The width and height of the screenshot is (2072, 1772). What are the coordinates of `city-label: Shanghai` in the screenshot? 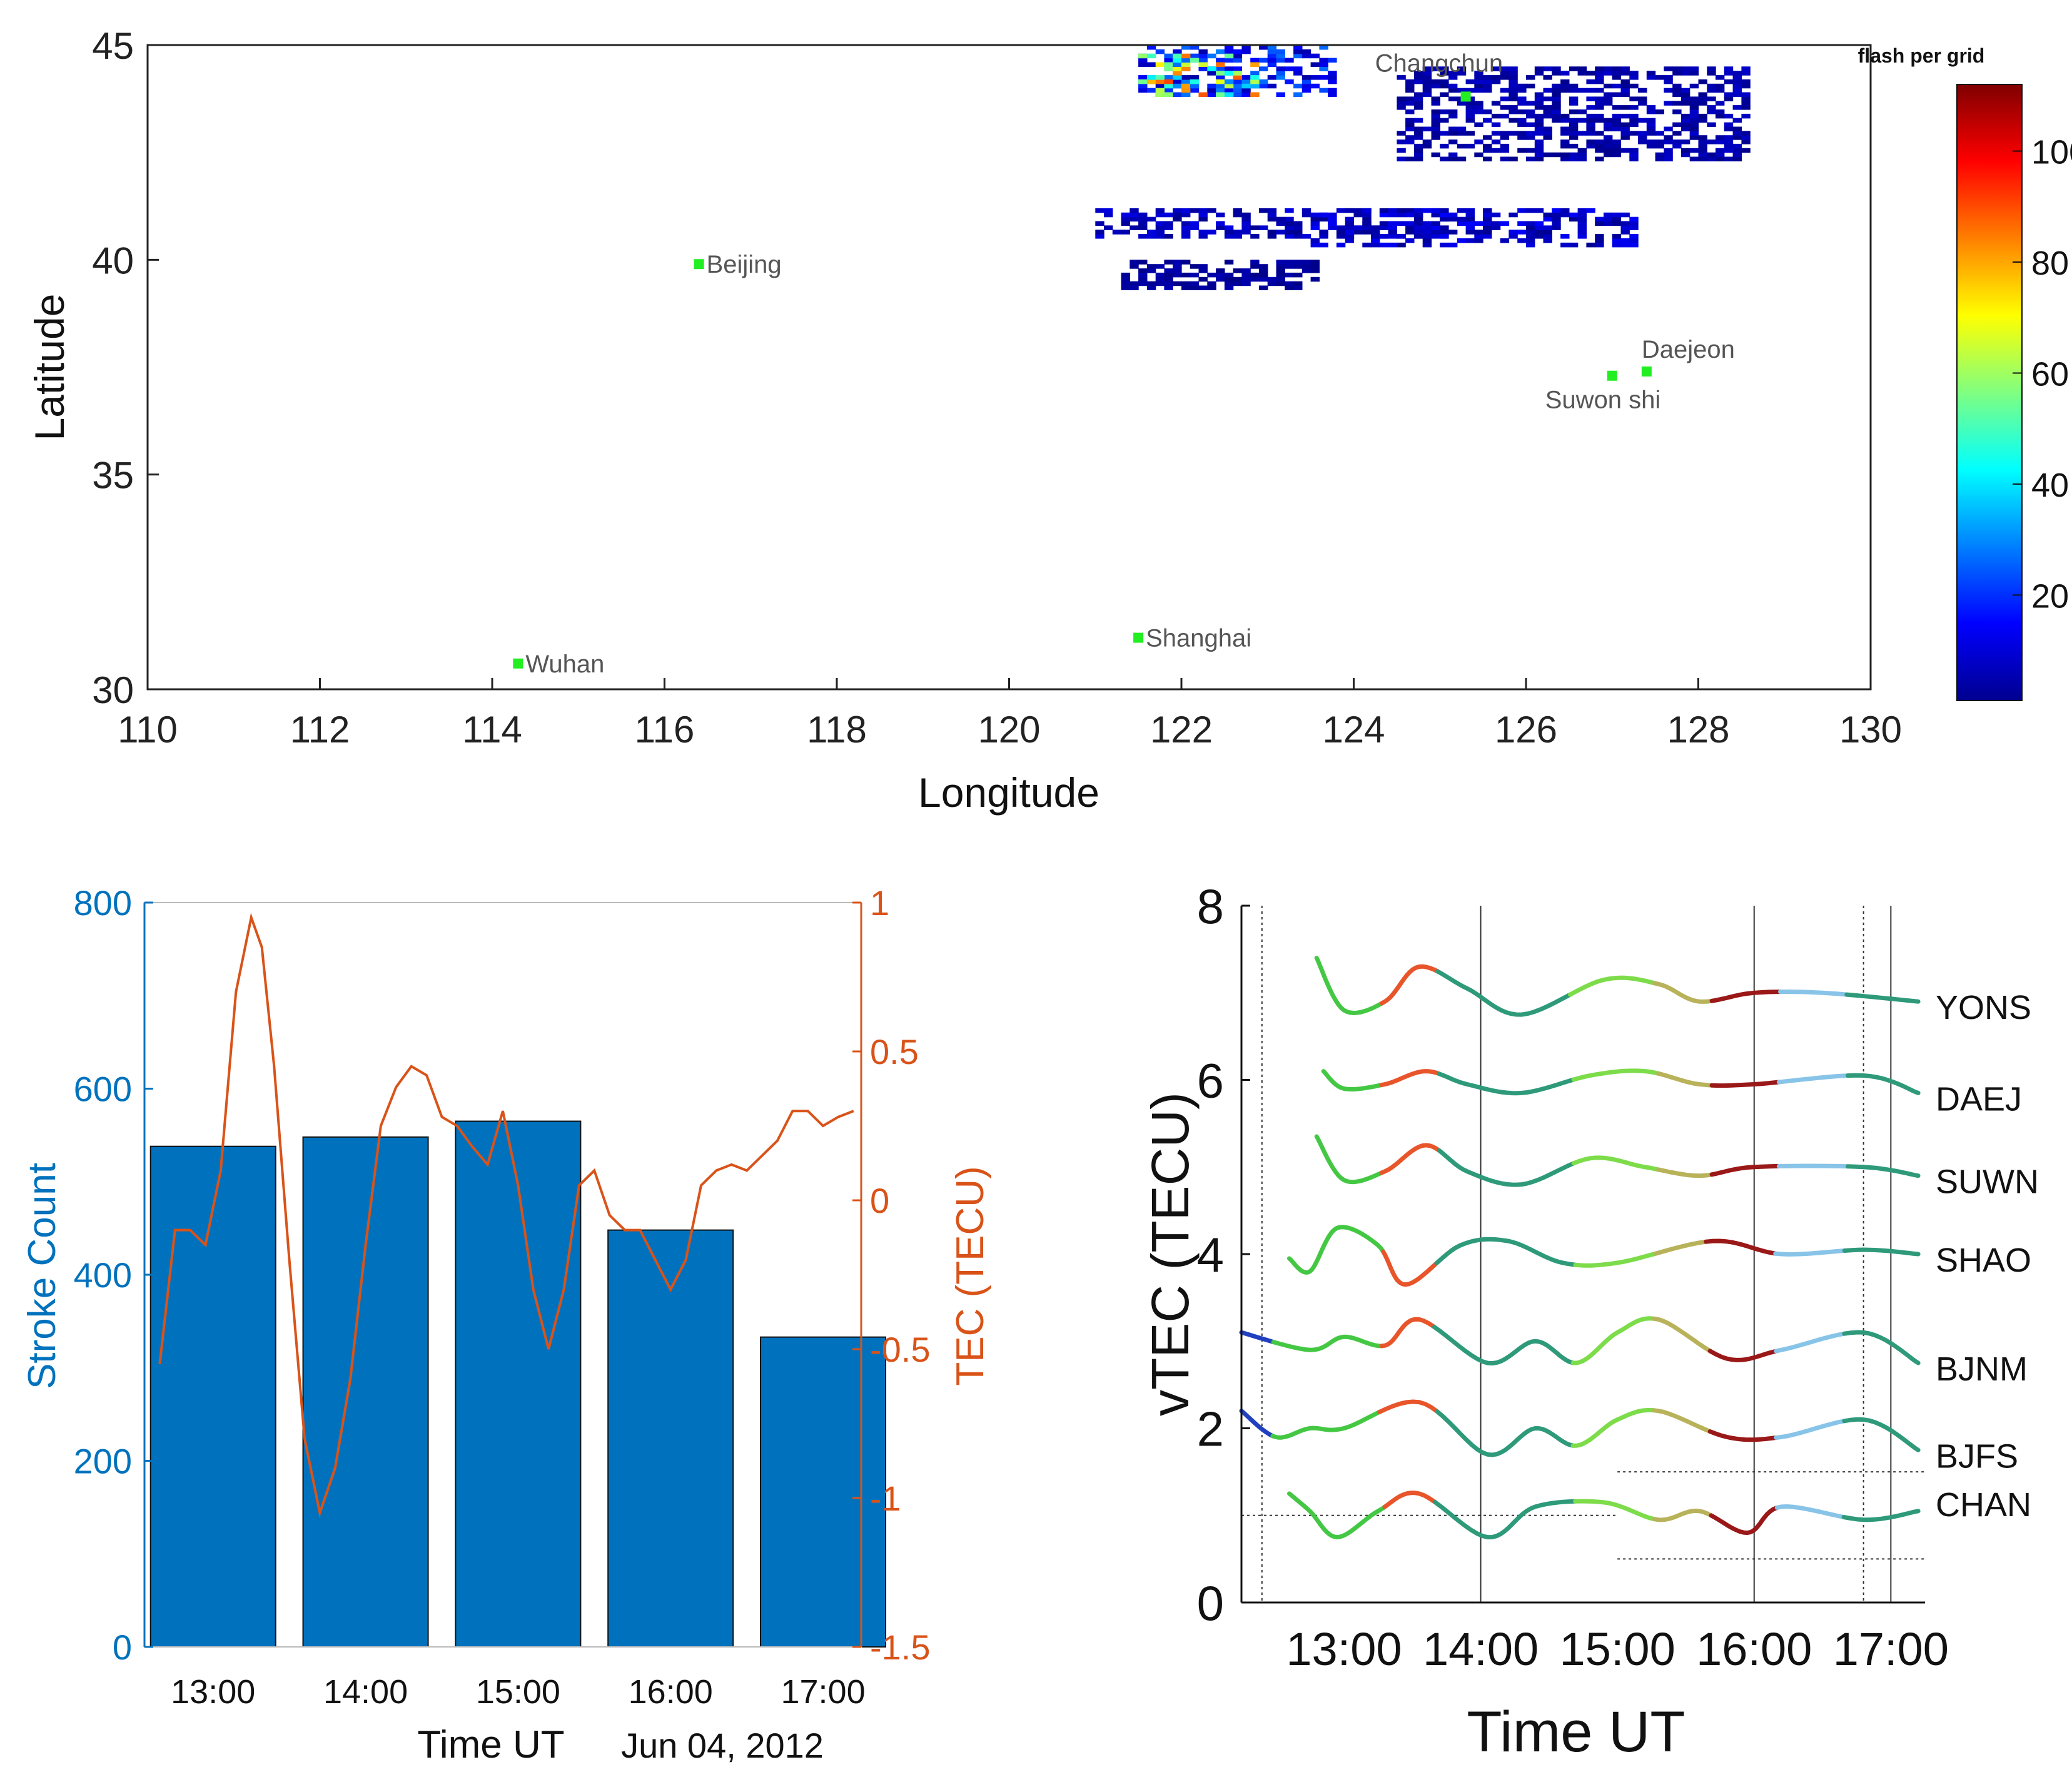 It's located at (1198, 639).